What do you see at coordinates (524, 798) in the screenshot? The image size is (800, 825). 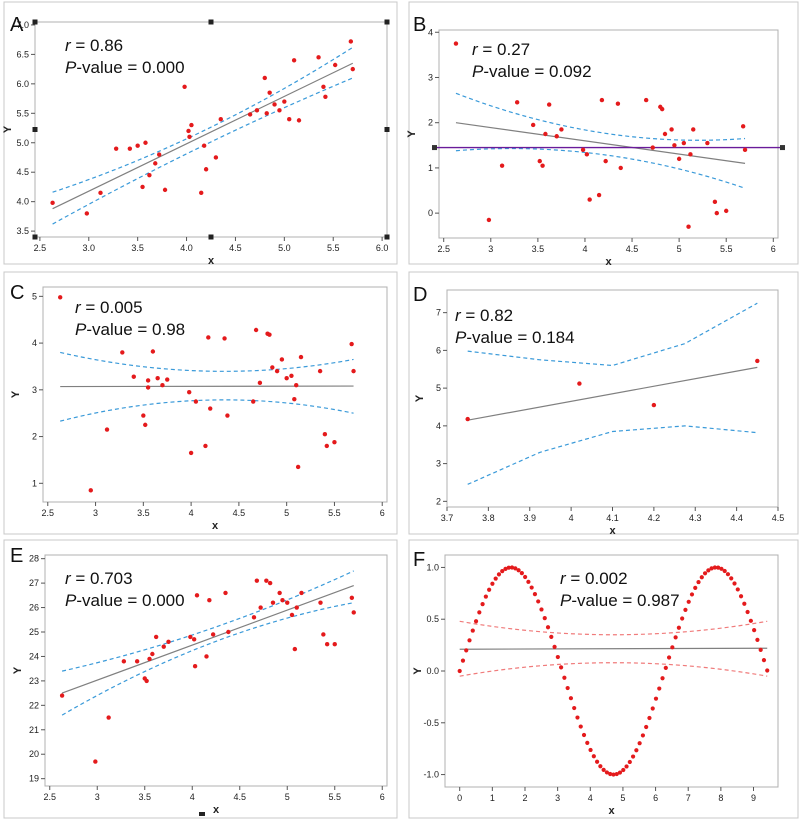 I see `x-tick-label: 2` at bounding box center [524, 798].